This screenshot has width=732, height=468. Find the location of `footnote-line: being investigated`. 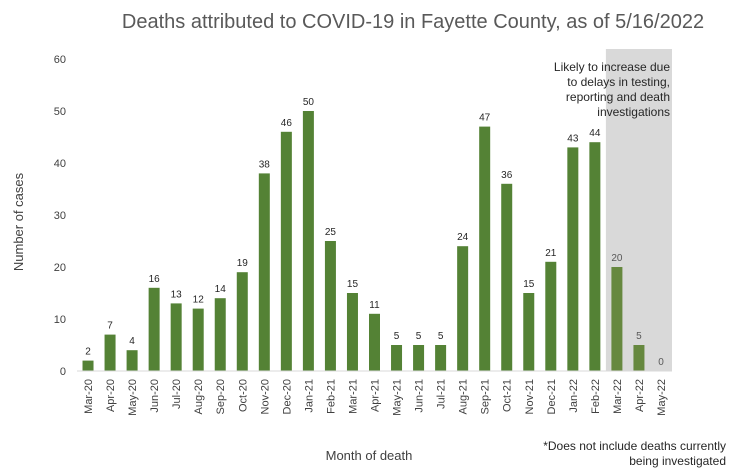

footnote-line: being investigated is located at coordinates (677, 461).